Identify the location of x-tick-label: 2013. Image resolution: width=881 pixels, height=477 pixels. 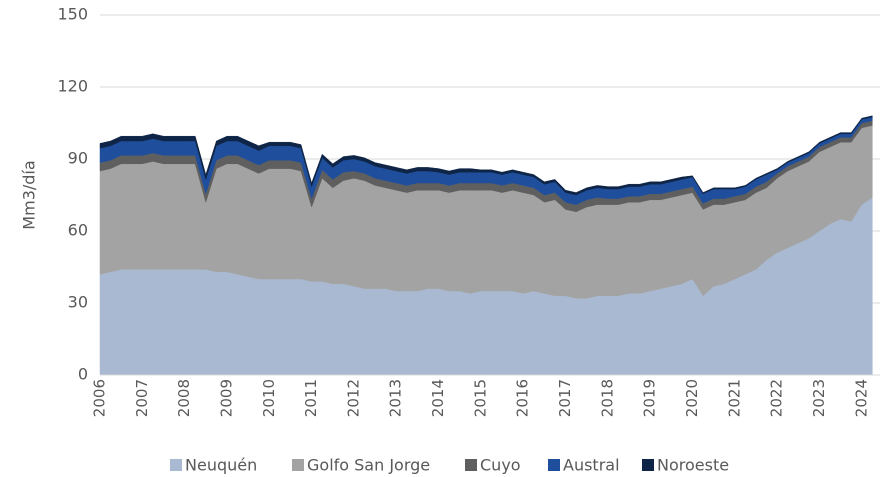
(396, 398).